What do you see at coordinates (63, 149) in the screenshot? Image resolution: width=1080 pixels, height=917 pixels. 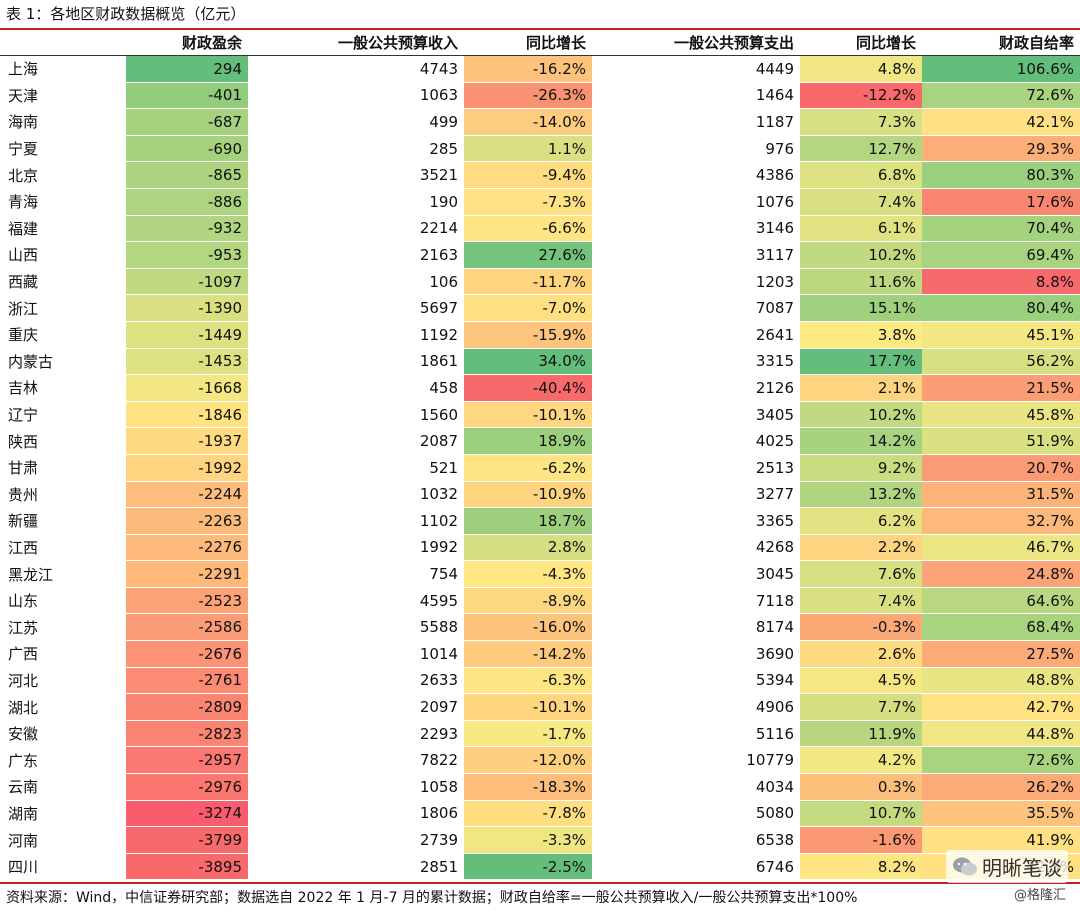 I see `cell-region: 宁夏` at bounding box center [63, 149].